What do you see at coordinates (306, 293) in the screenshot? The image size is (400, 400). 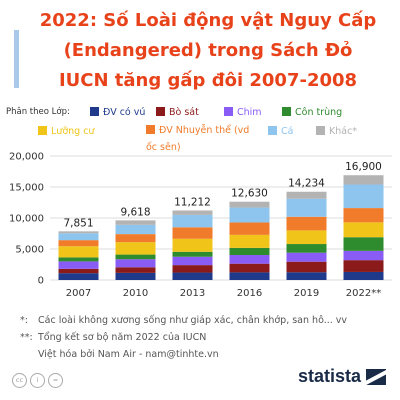 I see `x-tick-label: 2019` at bounding box center [306, 293].